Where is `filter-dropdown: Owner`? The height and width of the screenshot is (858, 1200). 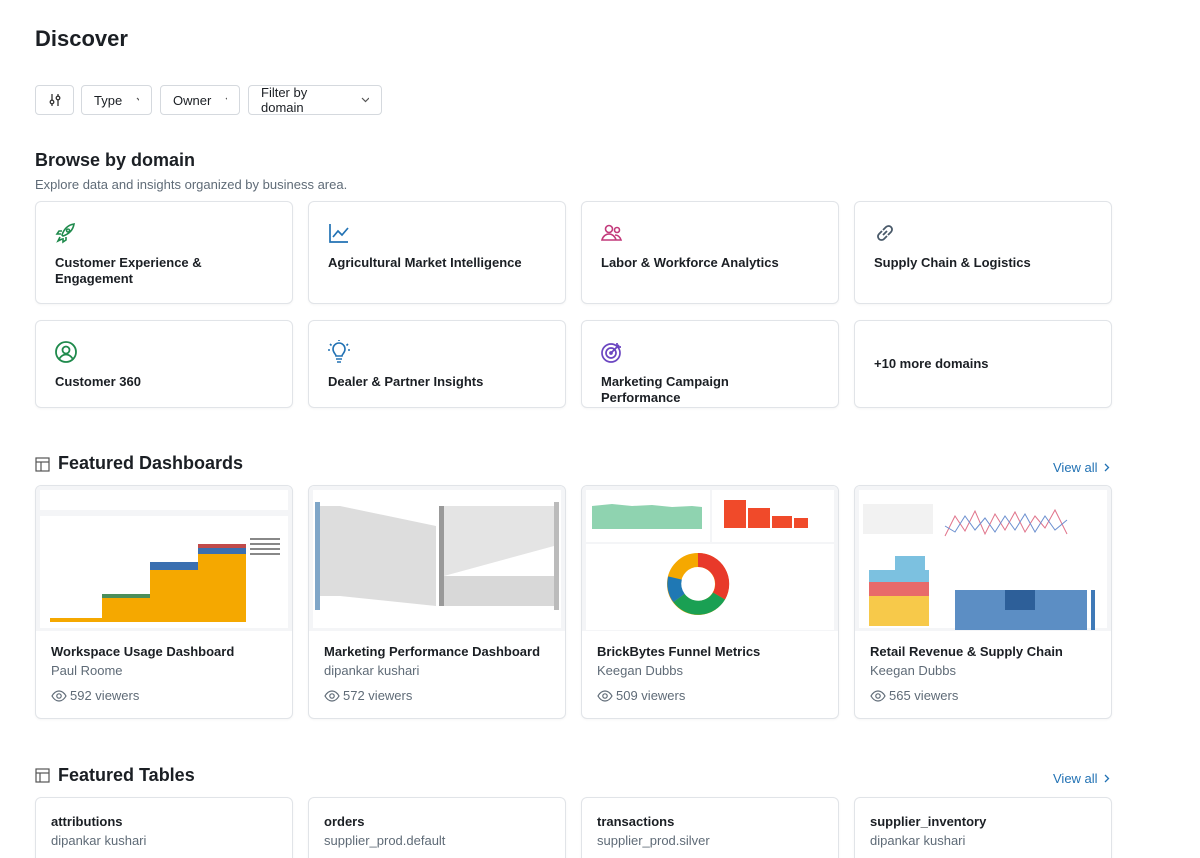 filter-dropdown: Owner is located at coordinates (200, 100).